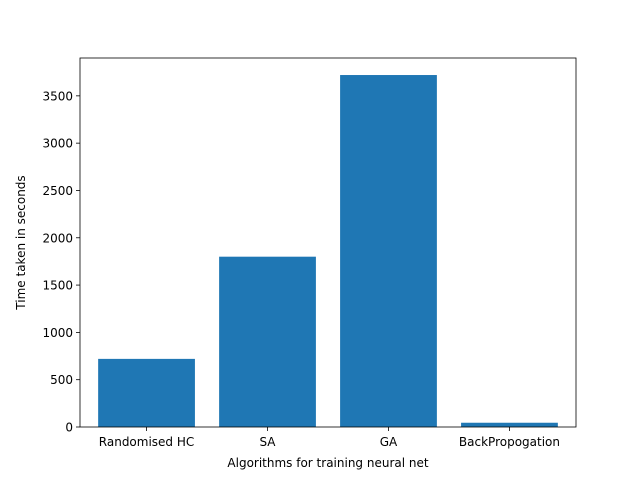  Describe the element at coordinates (327, 463) in the screenshot. I see `x-axis-label: Algorithms for training neural net` at that location.